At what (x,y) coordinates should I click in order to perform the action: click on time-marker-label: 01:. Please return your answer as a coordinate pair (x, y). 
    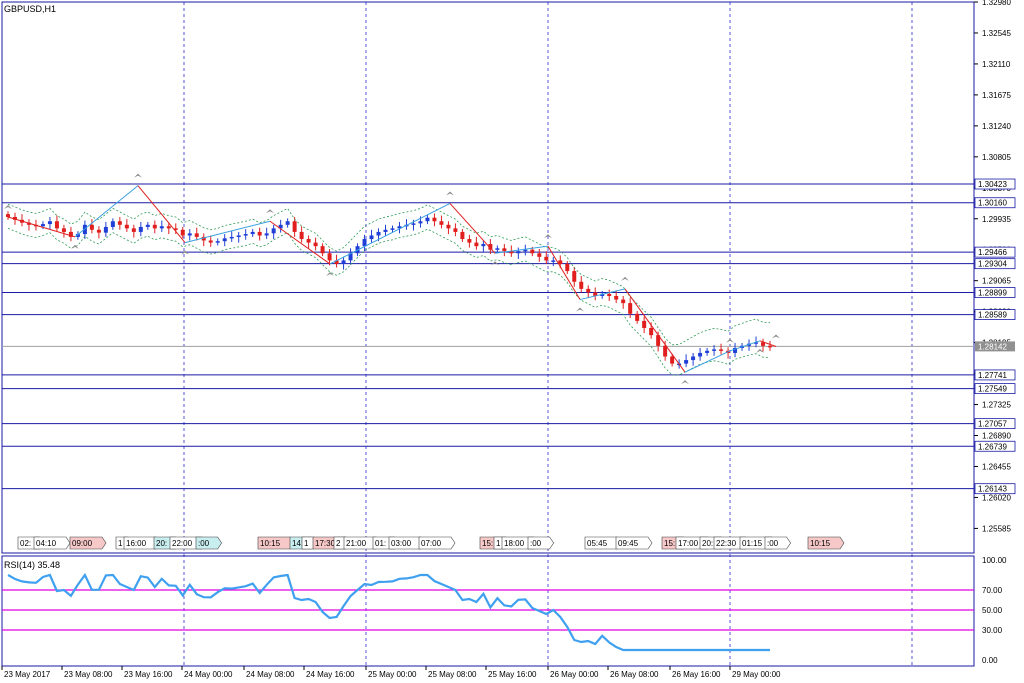
    Looking at the image, I should click on (380, 543).